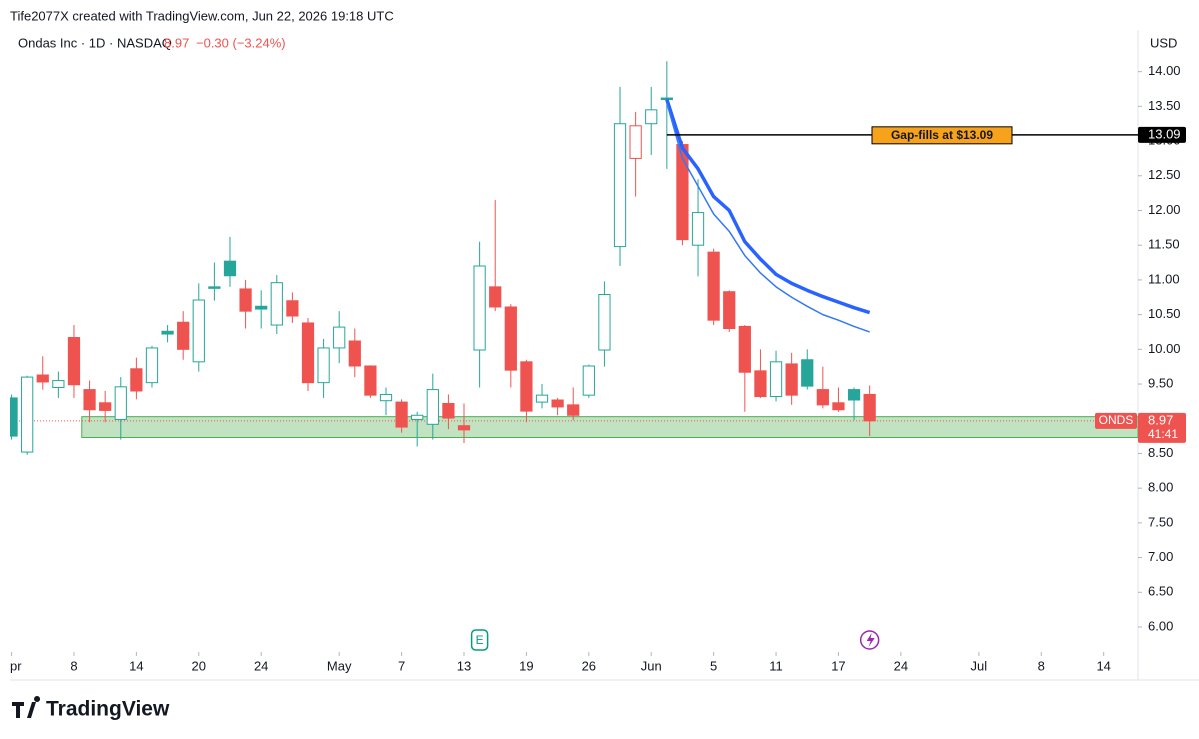  Describe the element at coordinates (870, 640) in the screenshot. I see `dividend-bolt` at that location.